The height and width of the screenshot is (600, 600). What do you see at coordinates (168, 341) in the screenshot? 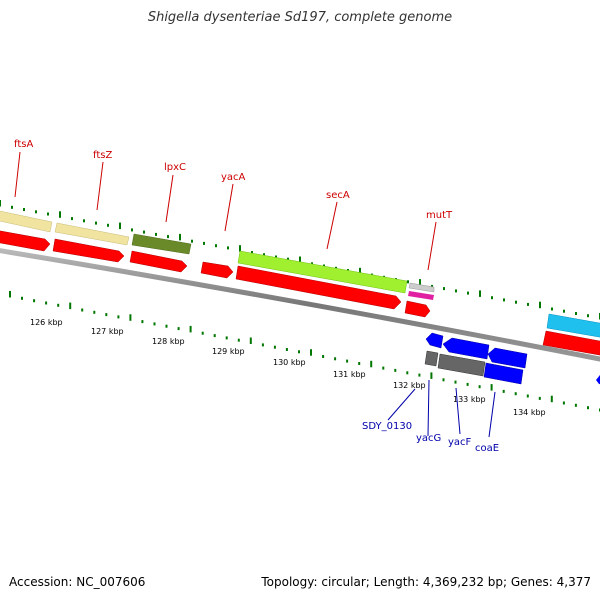
I see `scale-label: 128 kbp` at bounding box center [168, 341].